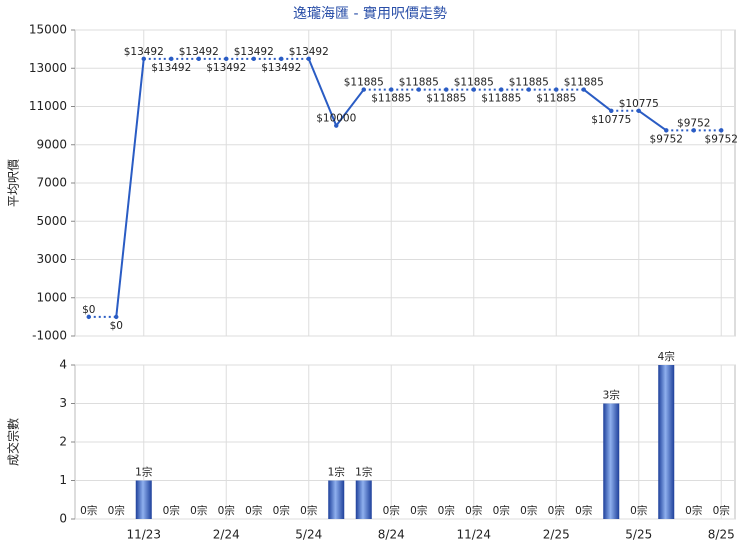 The width and height of the screenshot is (740, 554). I want to click on y-tick-label: 0, so click(63, 519).